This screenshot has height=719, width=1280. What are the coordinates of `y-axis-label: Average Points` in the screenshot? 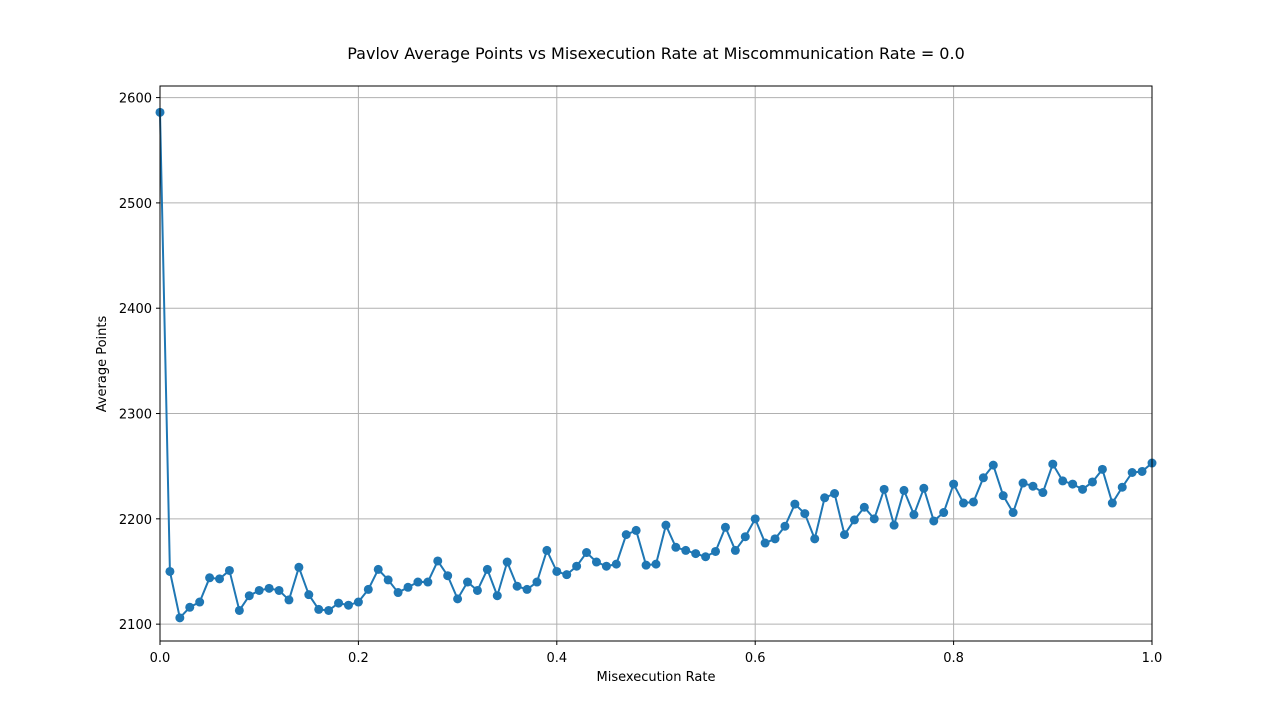 It's located at (102, 363).